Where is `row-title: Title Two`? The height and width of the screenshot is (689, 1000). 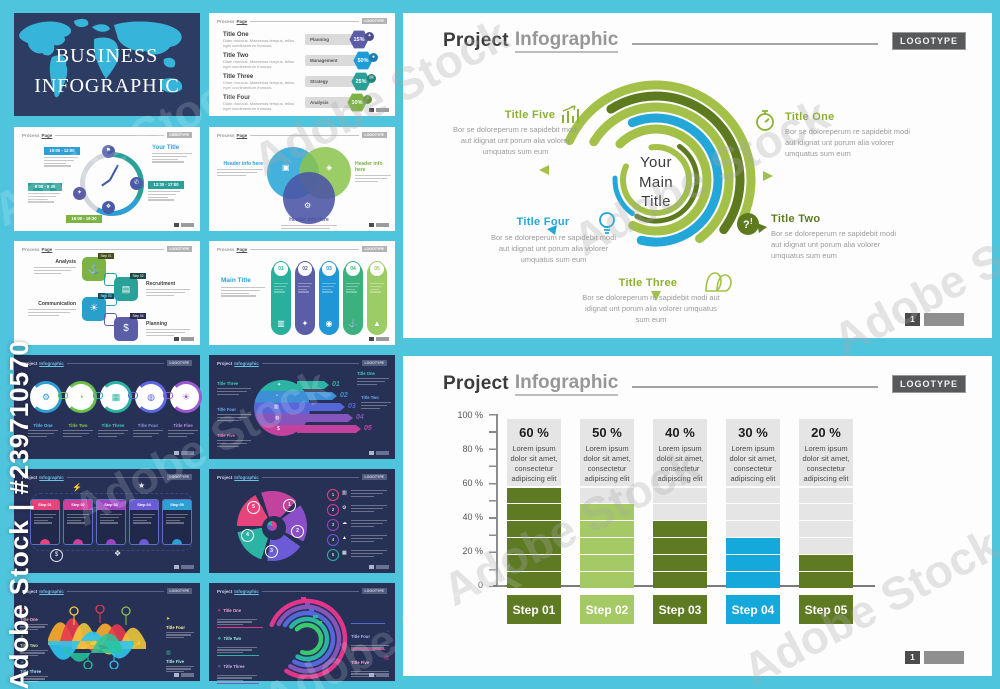
row-title: Title Two is located at coordinates (236, 56).